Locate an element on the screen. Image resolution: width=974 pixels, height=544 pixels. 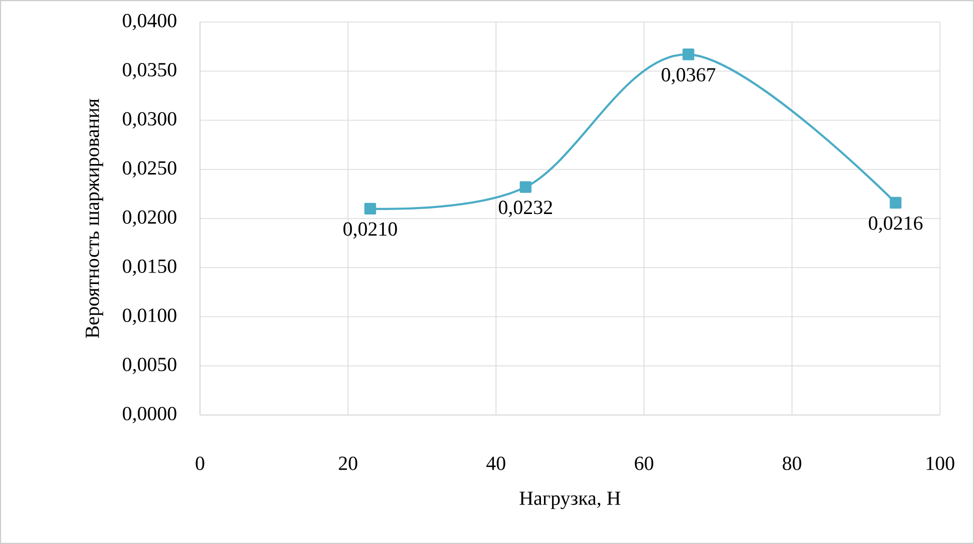
y-tick-label: 0,0250 is located at coordinates (149, 169).